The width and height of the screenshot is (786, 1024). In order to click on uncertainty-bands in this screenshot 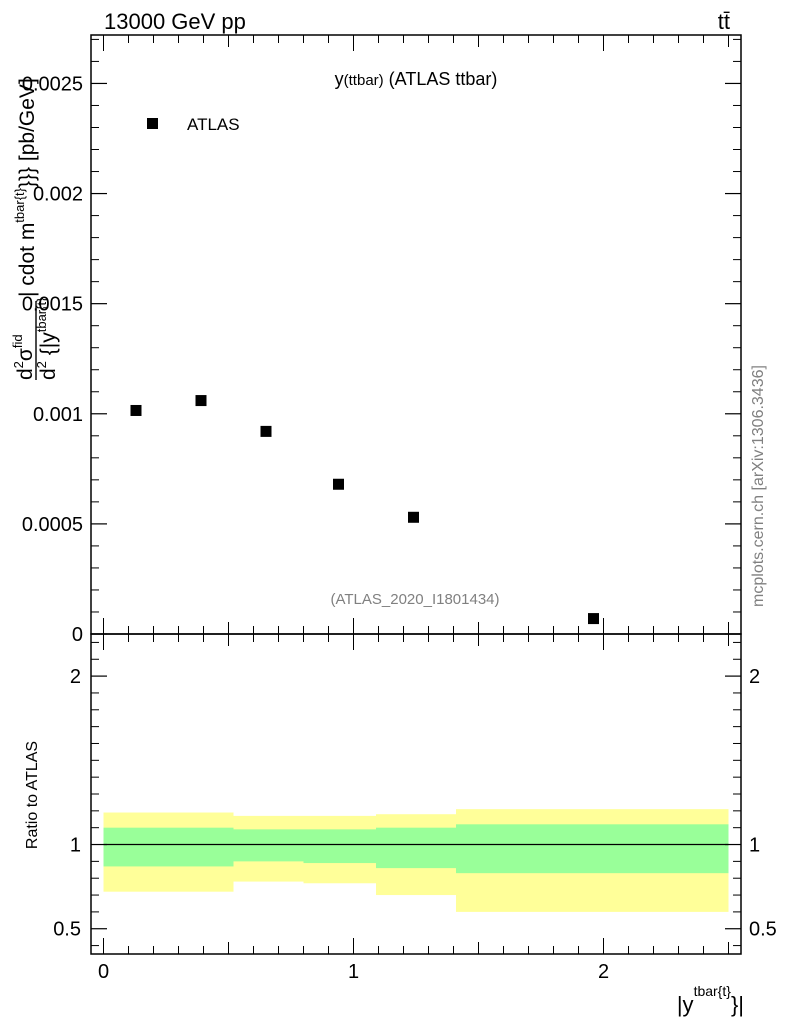, I will do `click(416, 860)`.